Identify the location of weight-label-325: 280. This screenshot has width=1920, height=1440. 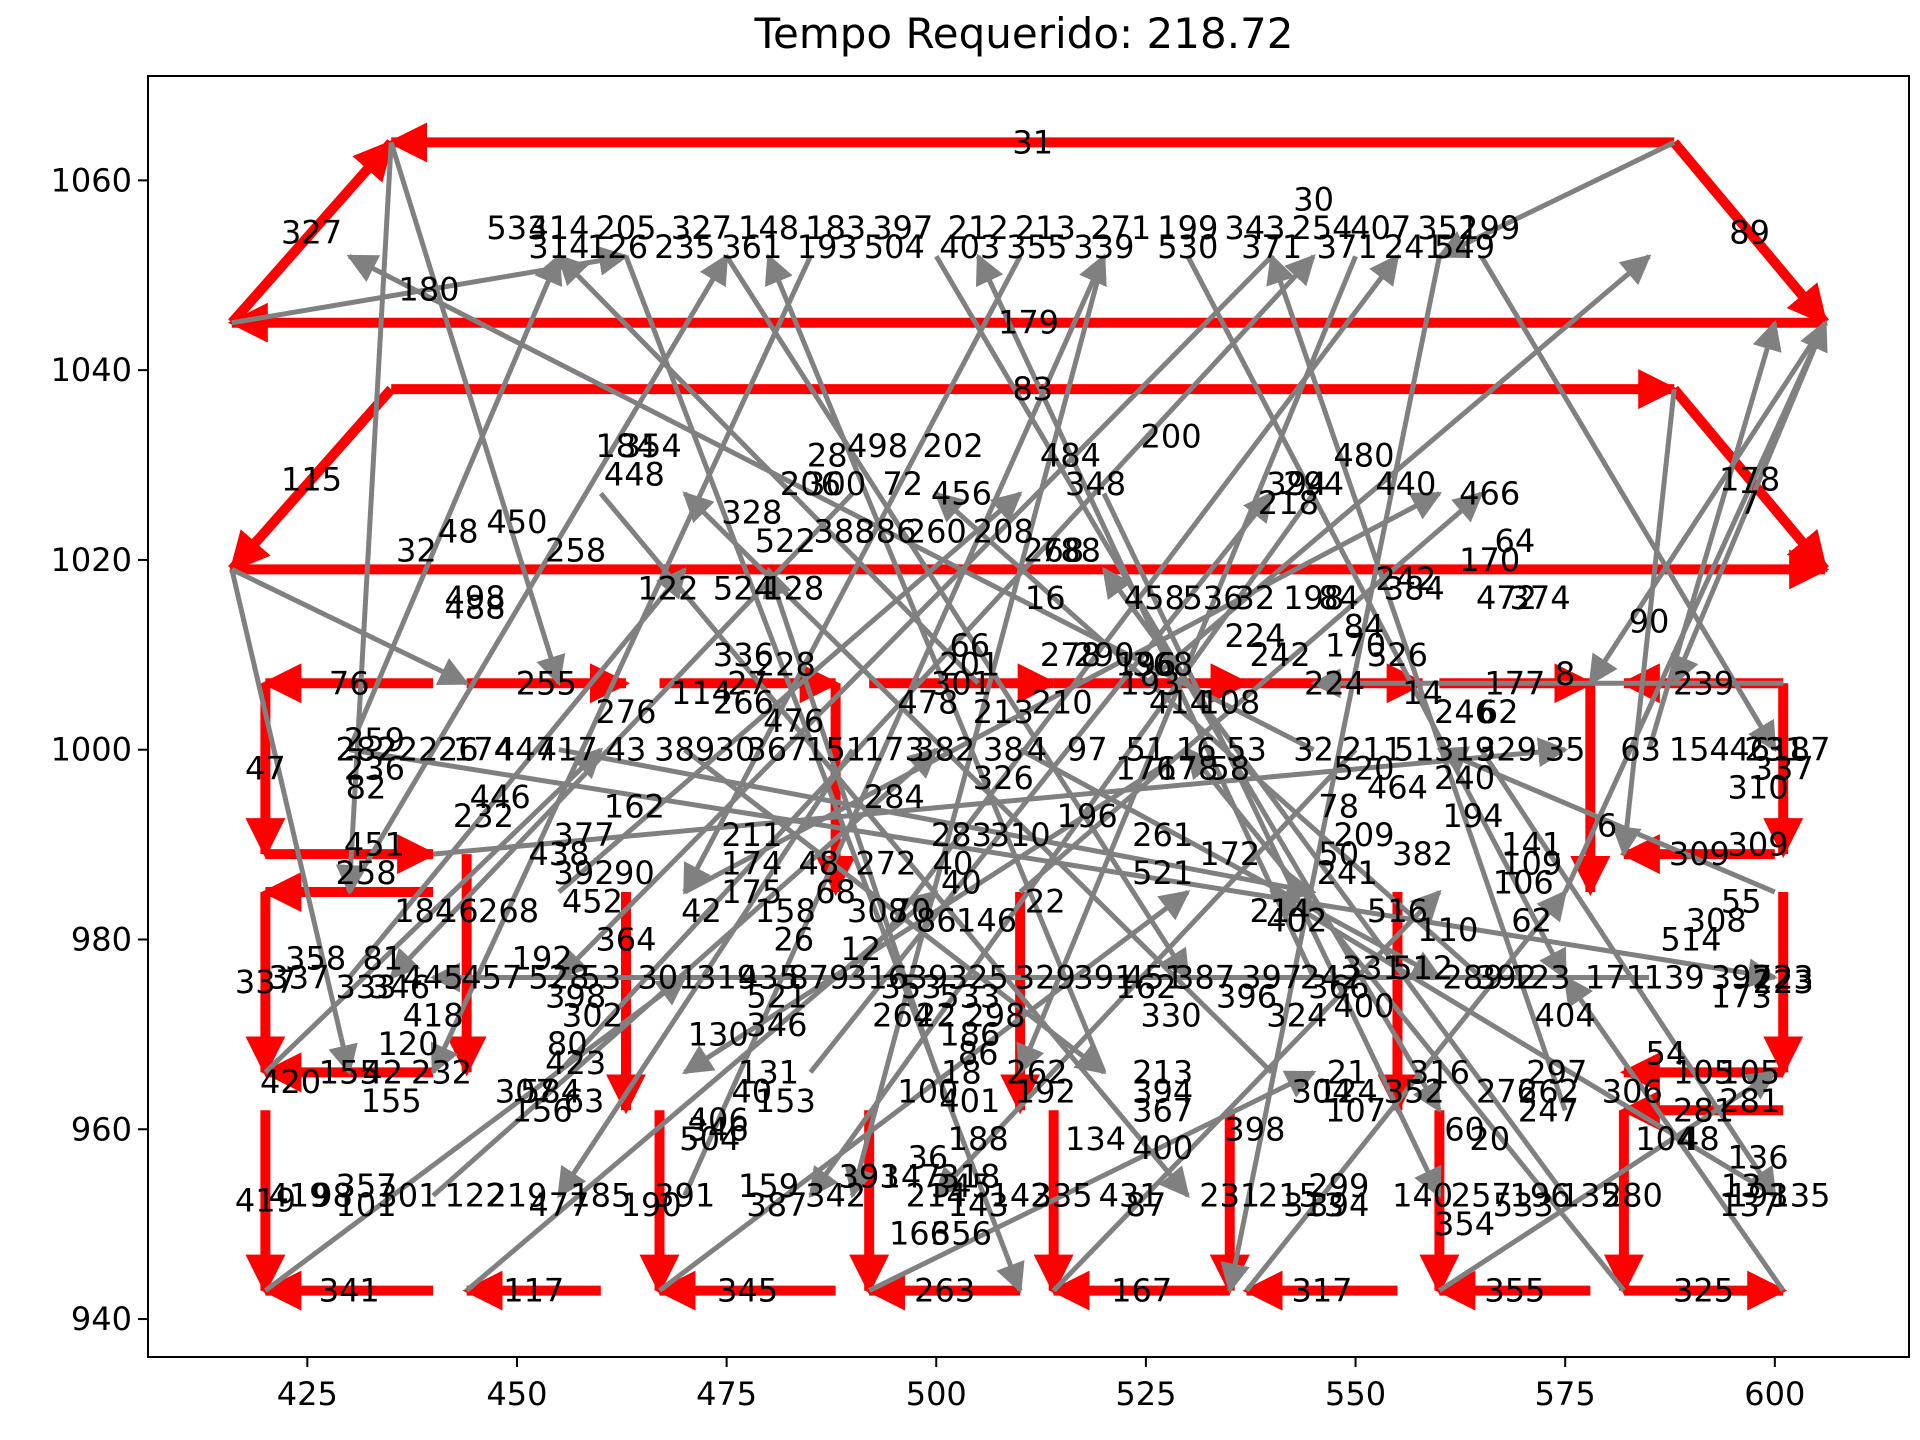
(1632, 1196).